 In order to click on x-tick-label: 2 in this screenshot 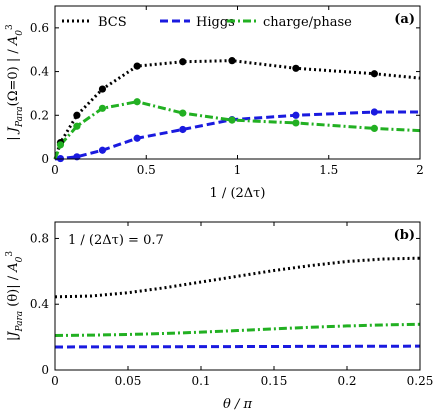, I will do `click(420, 170)`.